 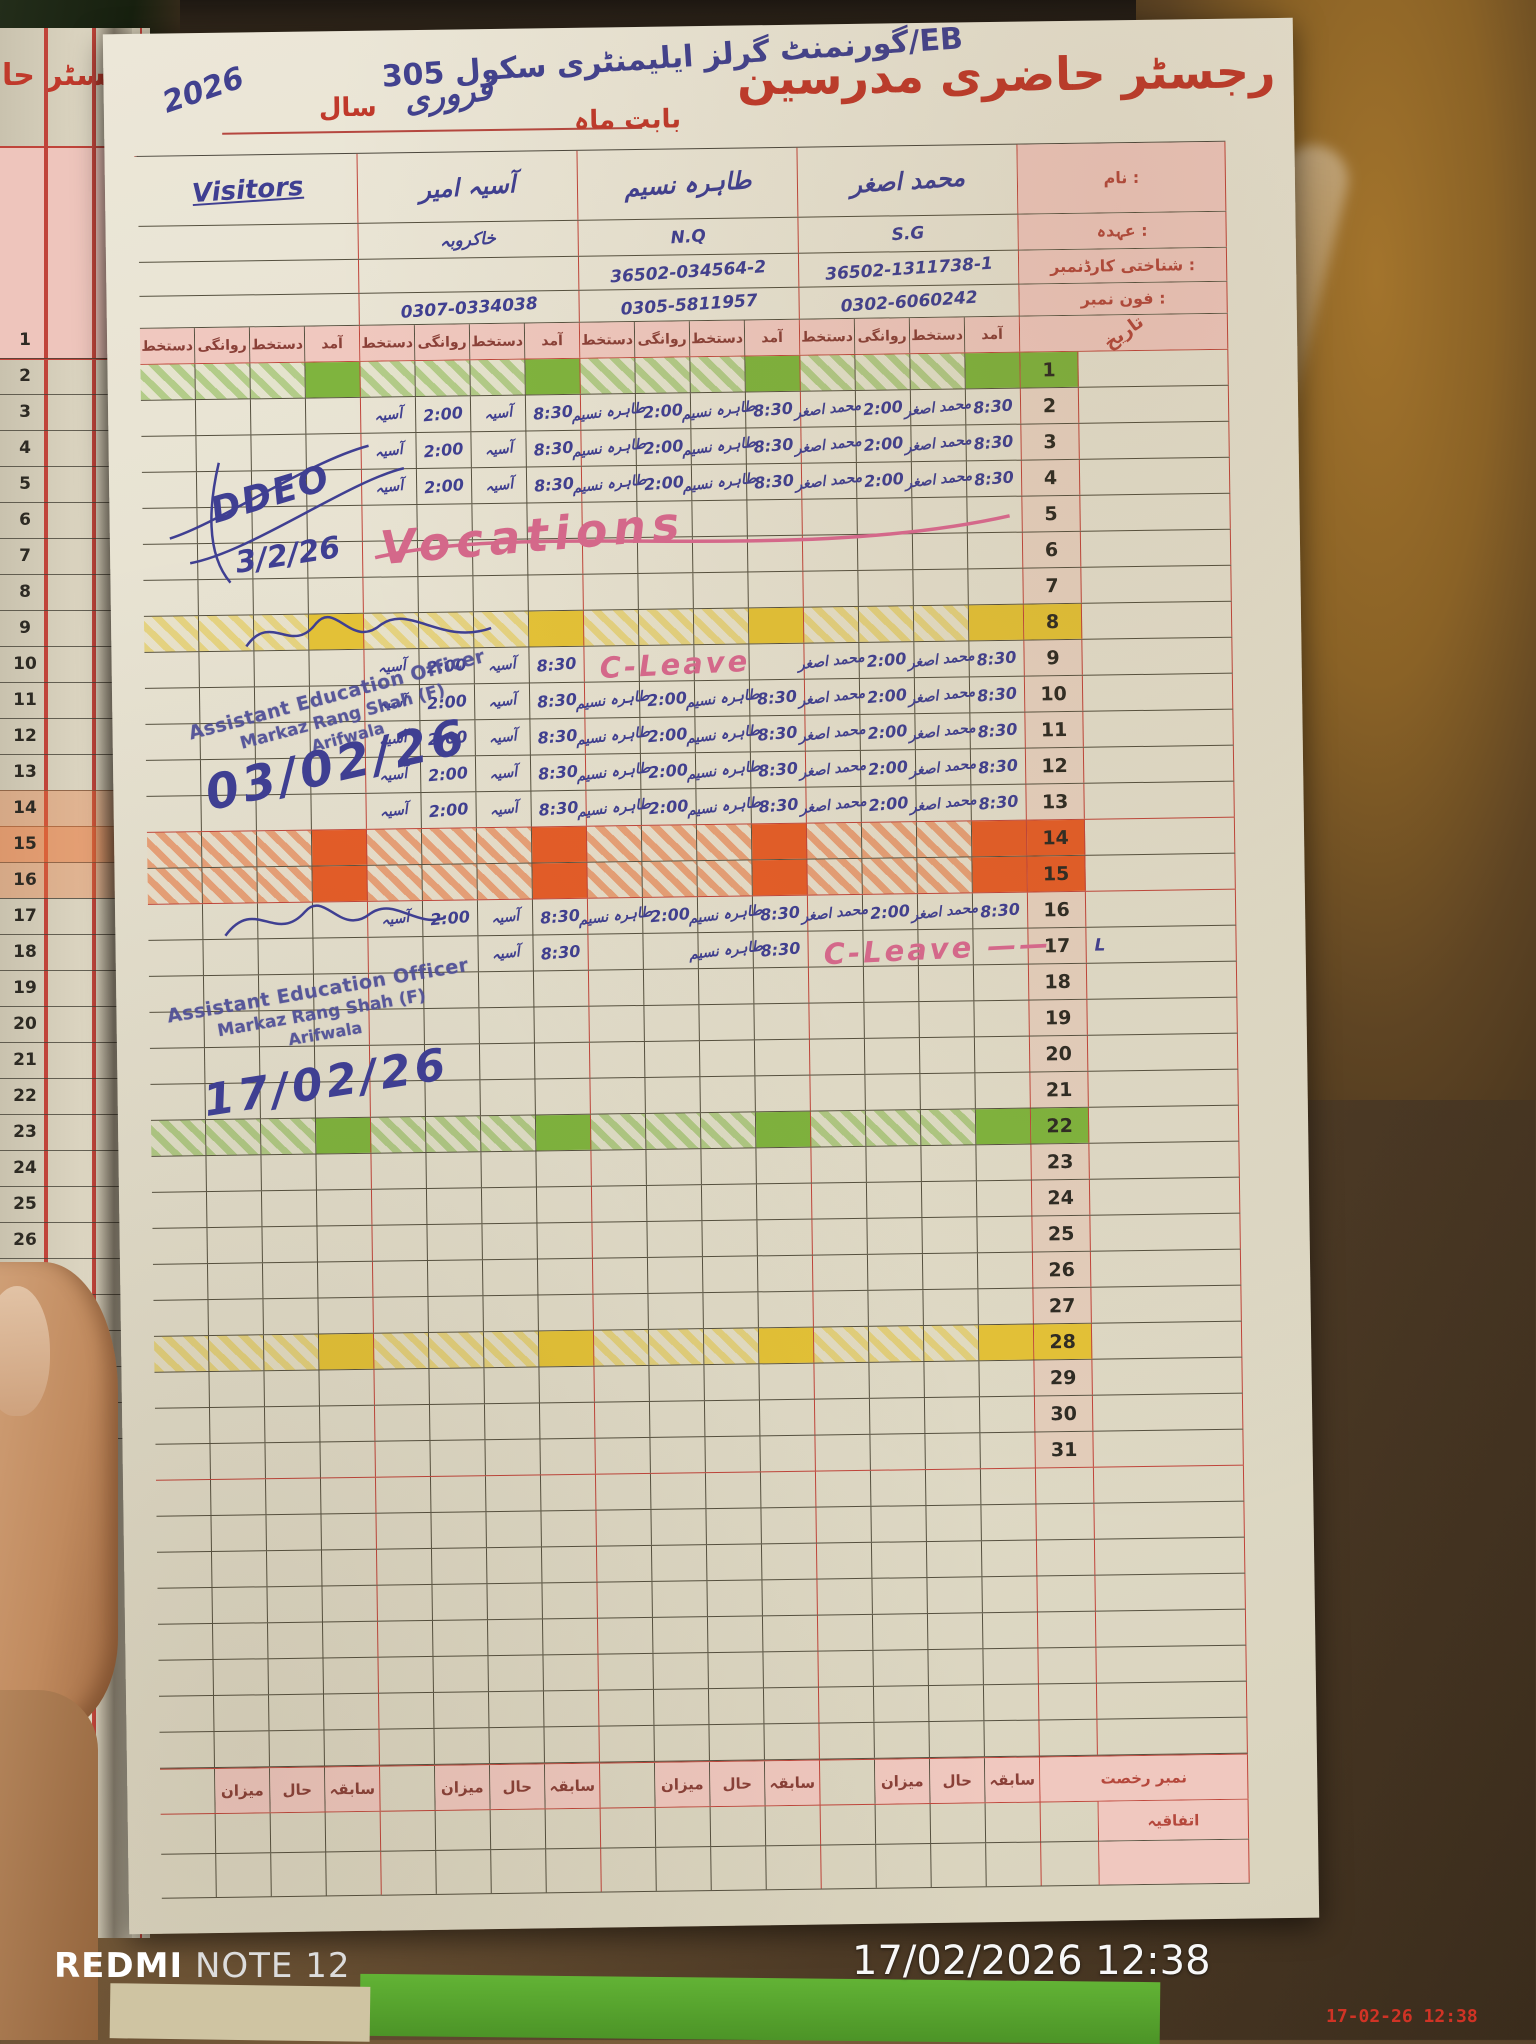 I want to click on date-number: 28, so click(x=1063, y=1341).